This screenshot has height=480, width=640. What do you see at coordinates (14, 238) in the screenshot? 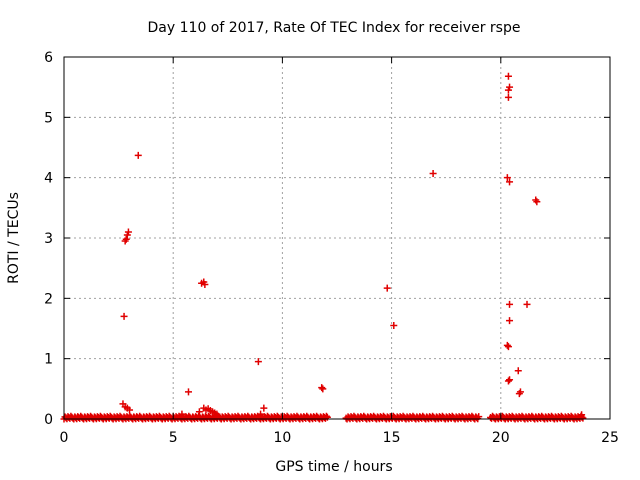
I see `y-axis-label: ROTI / TECUs` at bounding box center [14, 238].